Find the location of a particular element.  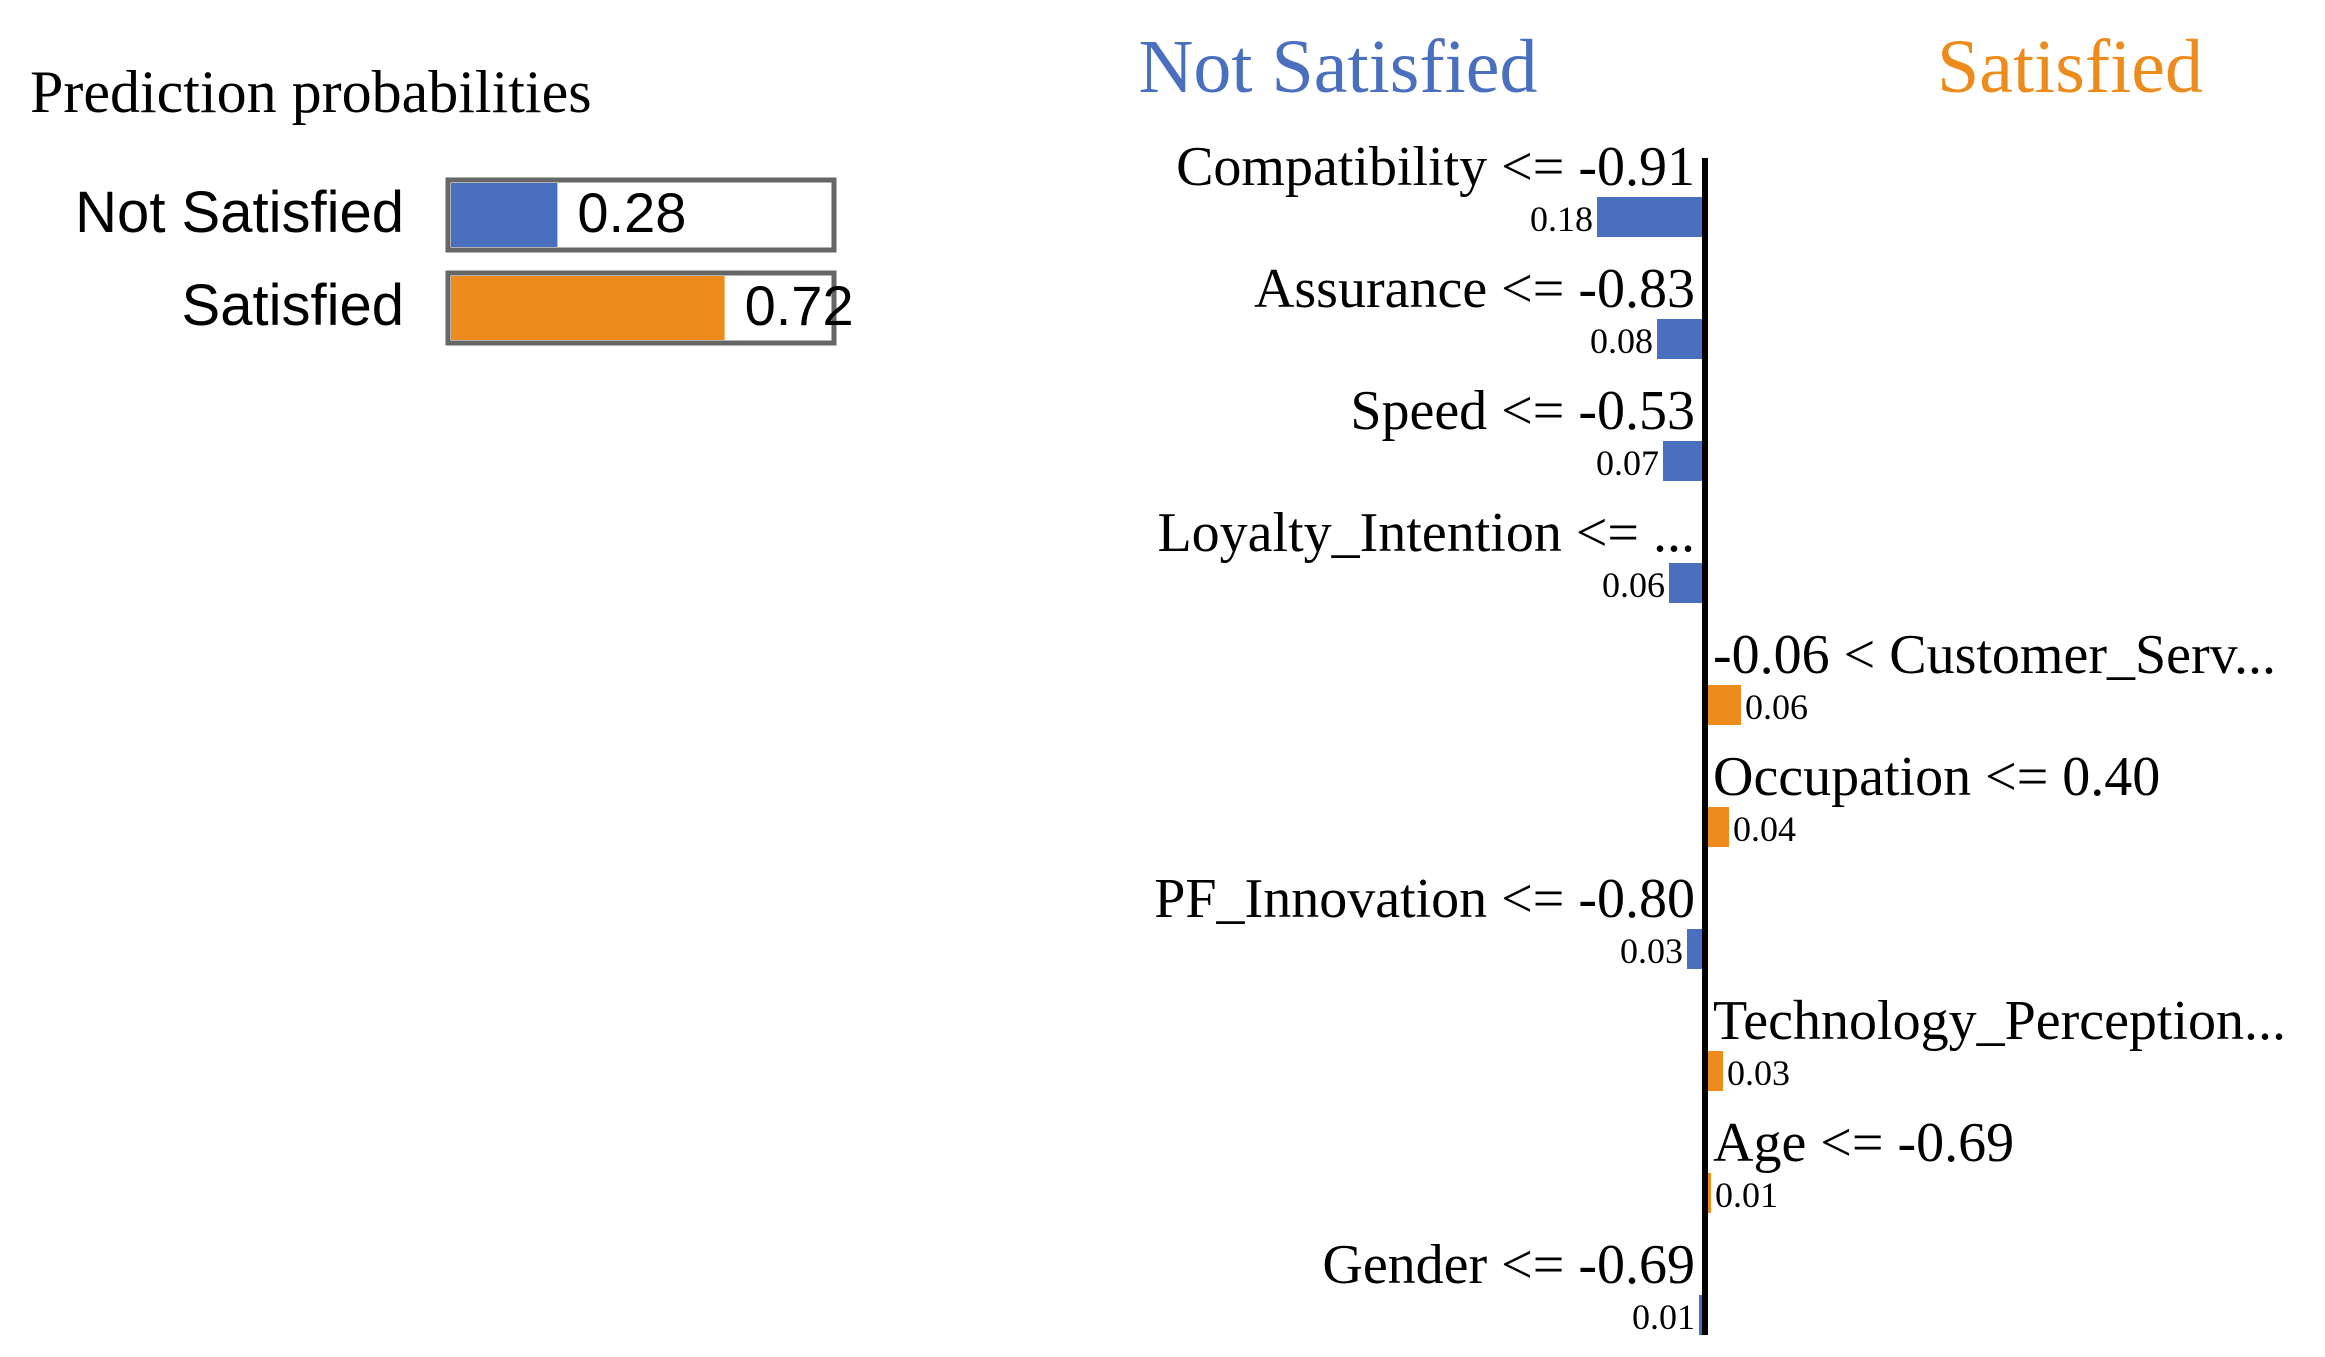

feature-label: PF_Innovation <= -0.80 is located at coordinates (1424, 899).